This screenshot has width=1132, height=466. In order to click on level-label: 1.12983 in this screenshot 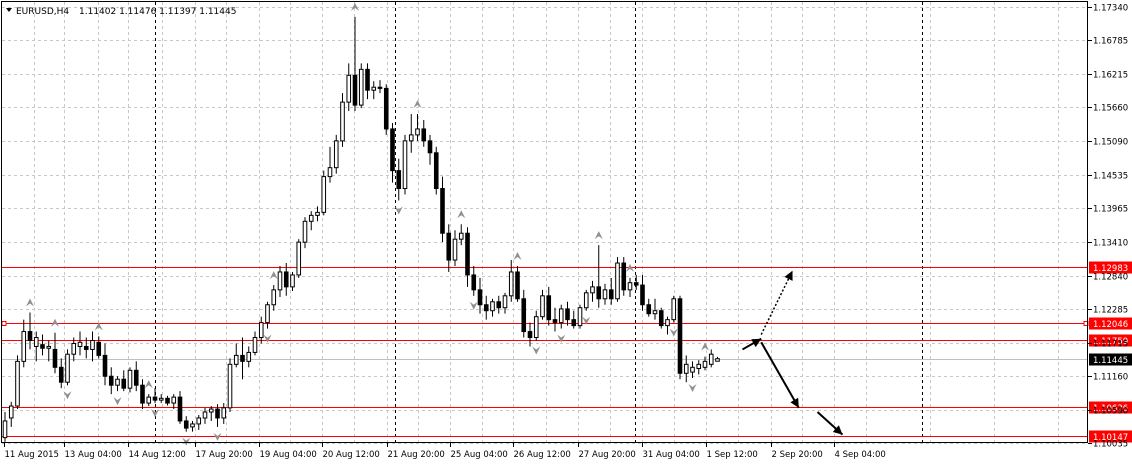, I will do `click(1110, 269)`.